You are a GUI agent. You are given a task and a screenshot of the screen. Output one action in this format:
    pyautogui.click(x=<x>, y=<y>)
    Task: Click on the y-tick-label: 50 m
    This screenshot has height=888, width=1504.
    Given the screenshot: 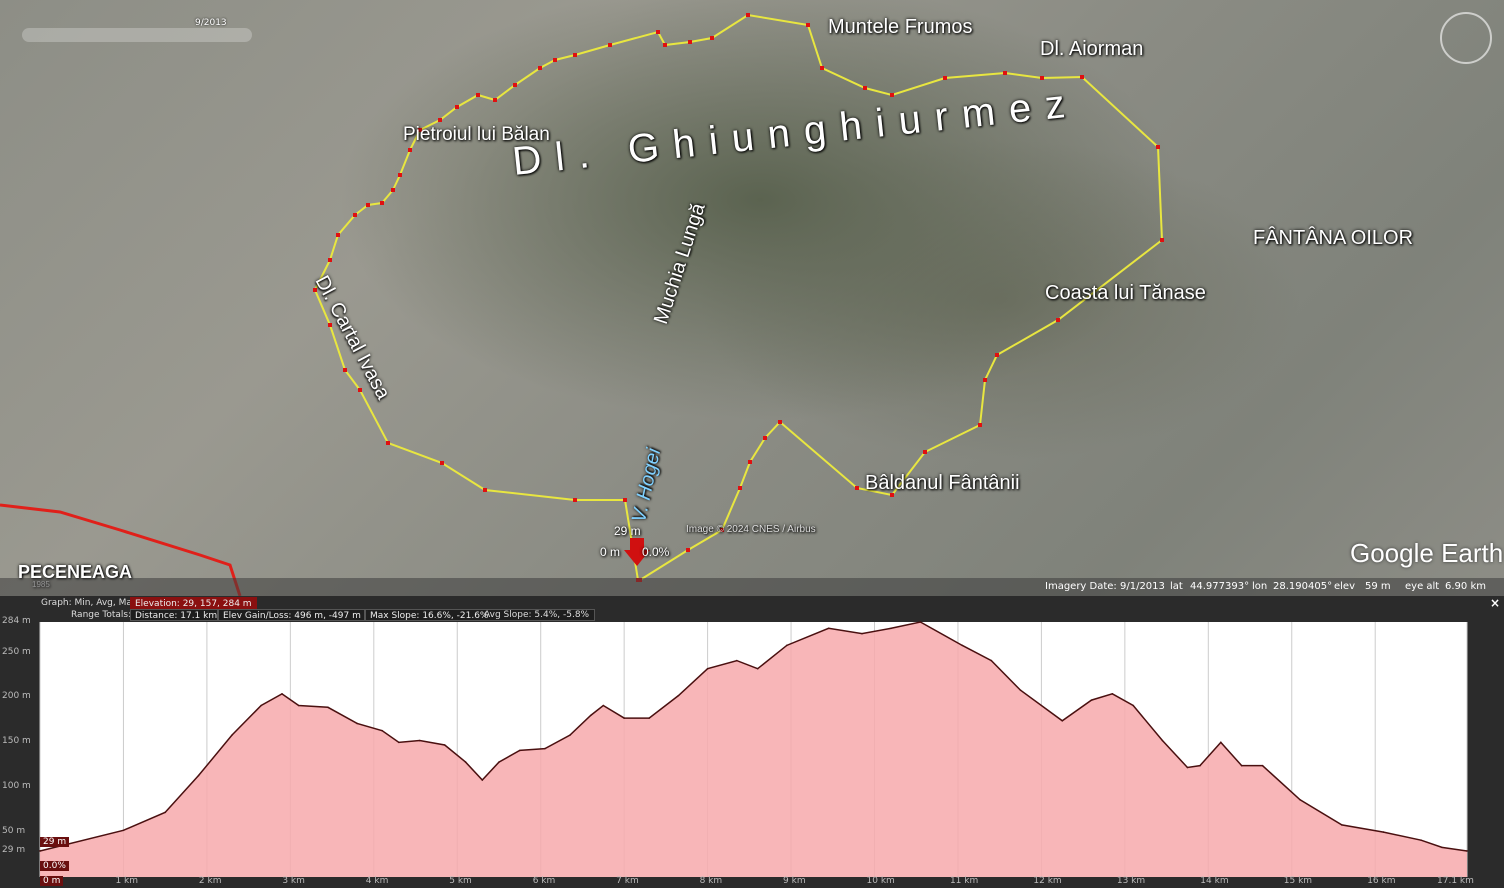 What is the action you would take?
    pyautogui.click(x=14, y=831)
    